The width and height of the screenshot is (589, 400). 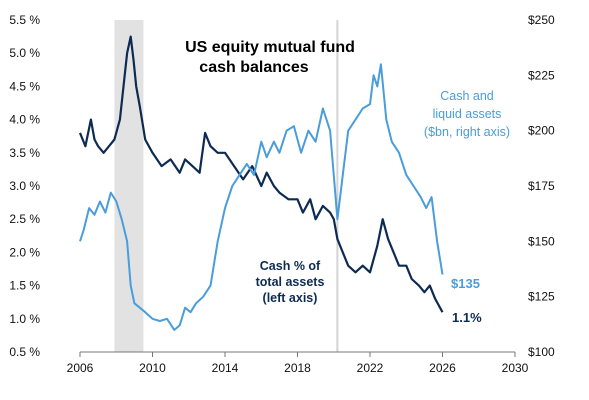 What do you see at coordinates (80, 368) in the screenshot?
I see `x-tick-label: 2006` at bounding box center [80, 368].